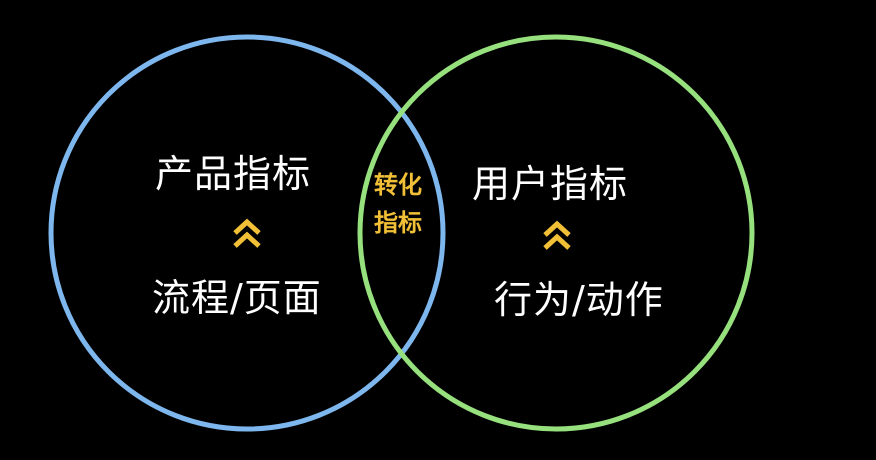 The height and width of the screenshot is (460, 876). I want to click on conversion-metrics-label: 转化 指标, so click(398, 204).